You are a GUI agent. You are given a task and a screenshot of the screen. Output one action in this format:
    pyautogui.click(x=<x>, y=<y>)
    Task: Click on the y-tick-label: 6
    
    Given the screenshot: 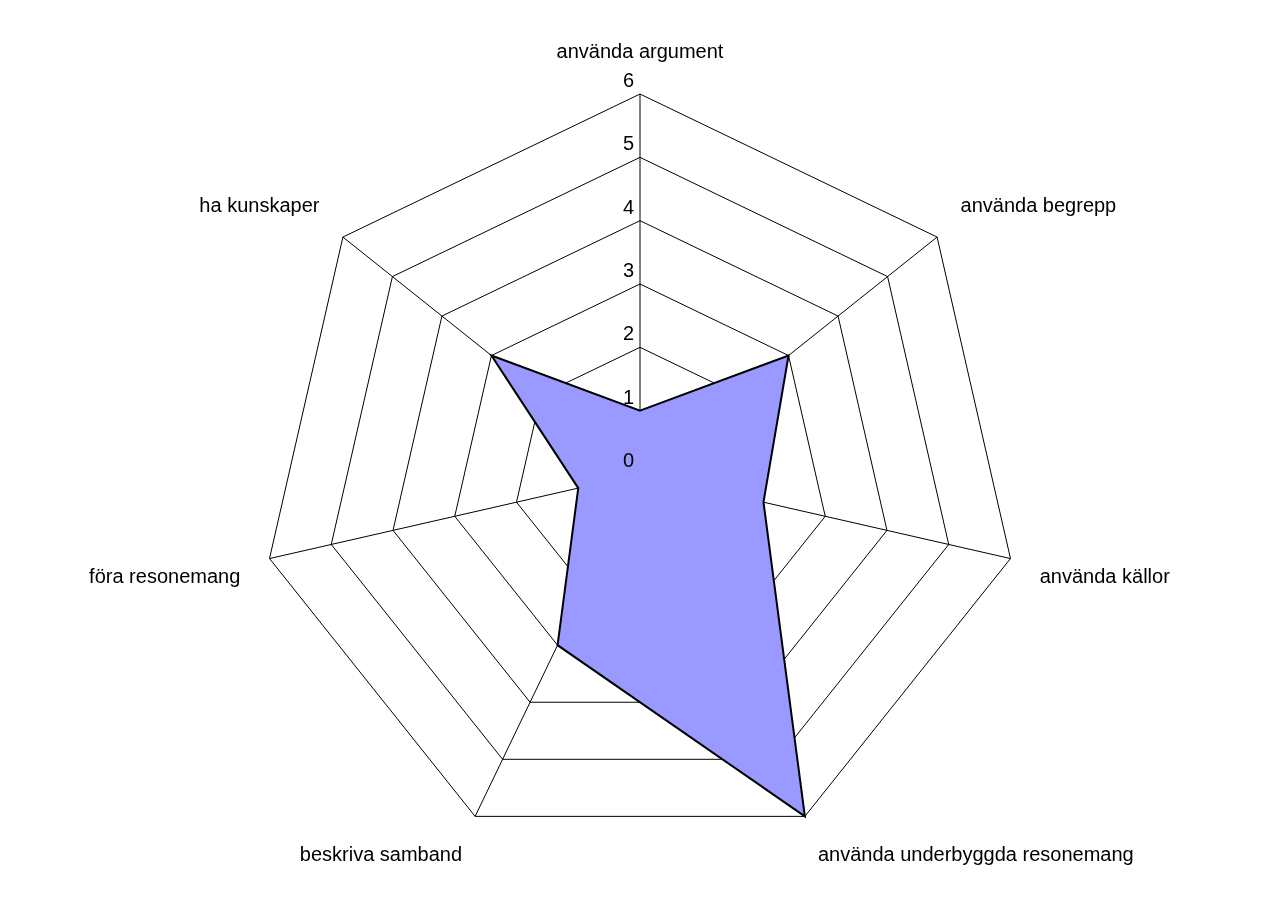 What is the action you would take?
    pyautogui.click(x=628, y=80)
    